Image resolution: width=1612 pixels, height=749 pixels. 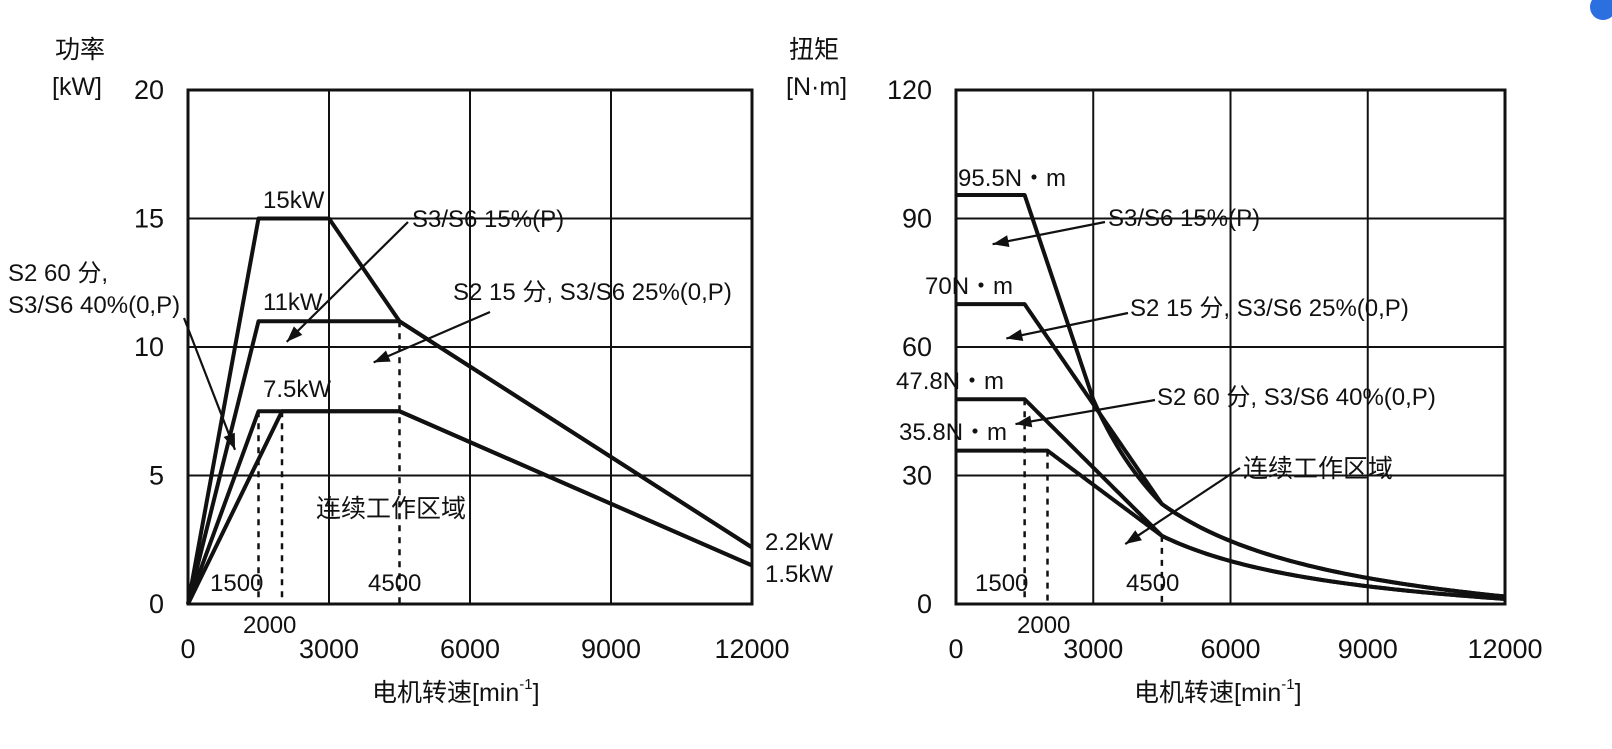 I want to click on power-x-tick-labels: 0 3000 6000 9000 12000, so click(x=484, y=649).